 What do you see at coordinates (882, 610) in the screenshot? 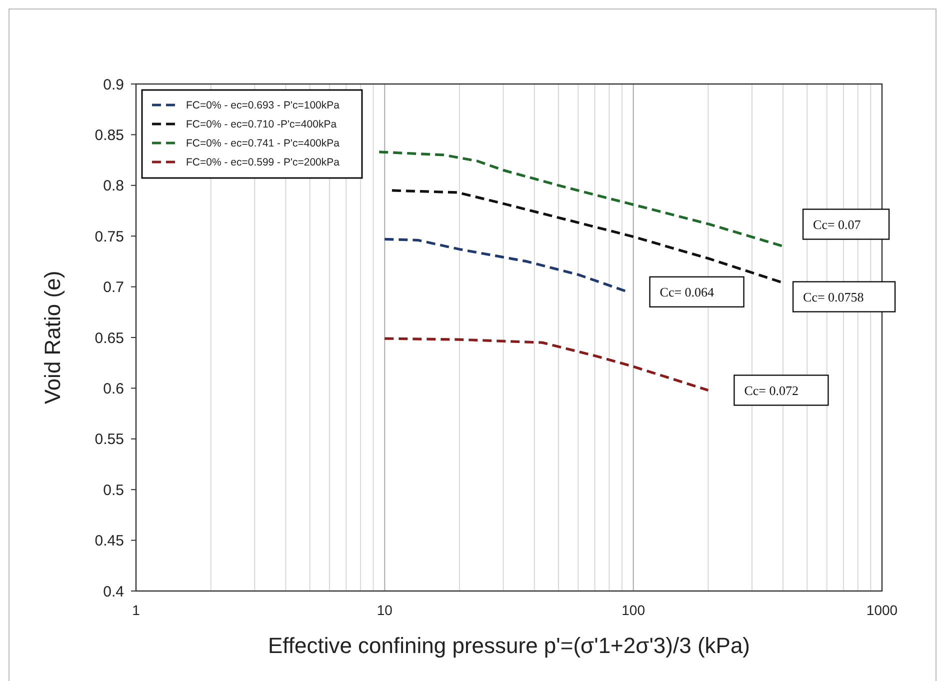
I see `x-tick-label: 1000` at bounding box center [882, 610].